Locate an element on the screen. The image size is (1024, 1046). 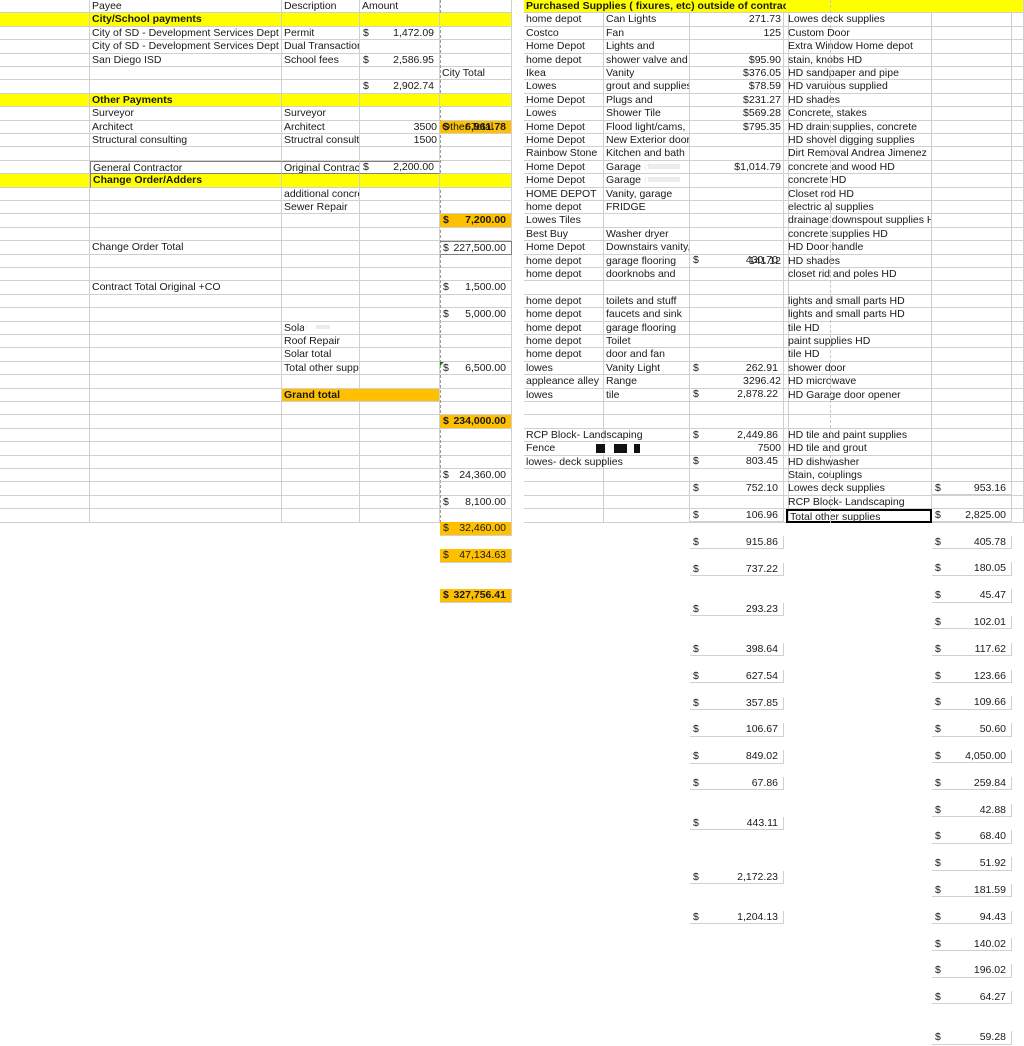
supply-amount-cell-b: $405.78 is located at coordinates (972, 542).